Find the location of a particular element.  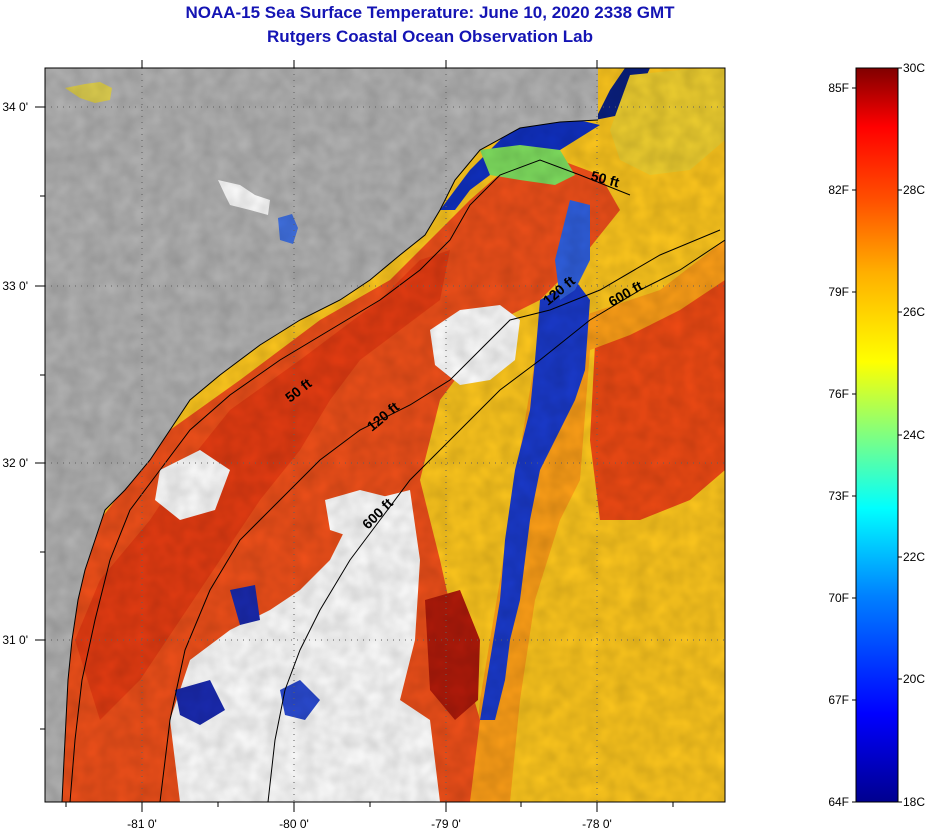

colorbar-f-label: 67F is located at coordinates (838, 700).